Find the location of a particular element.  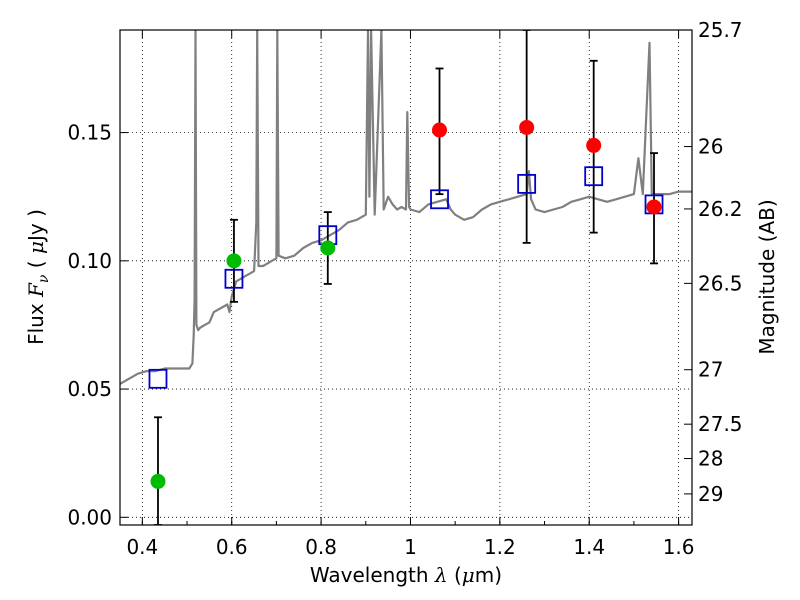

y-tick-label: 0.00 is located at coordinates (89, 517).